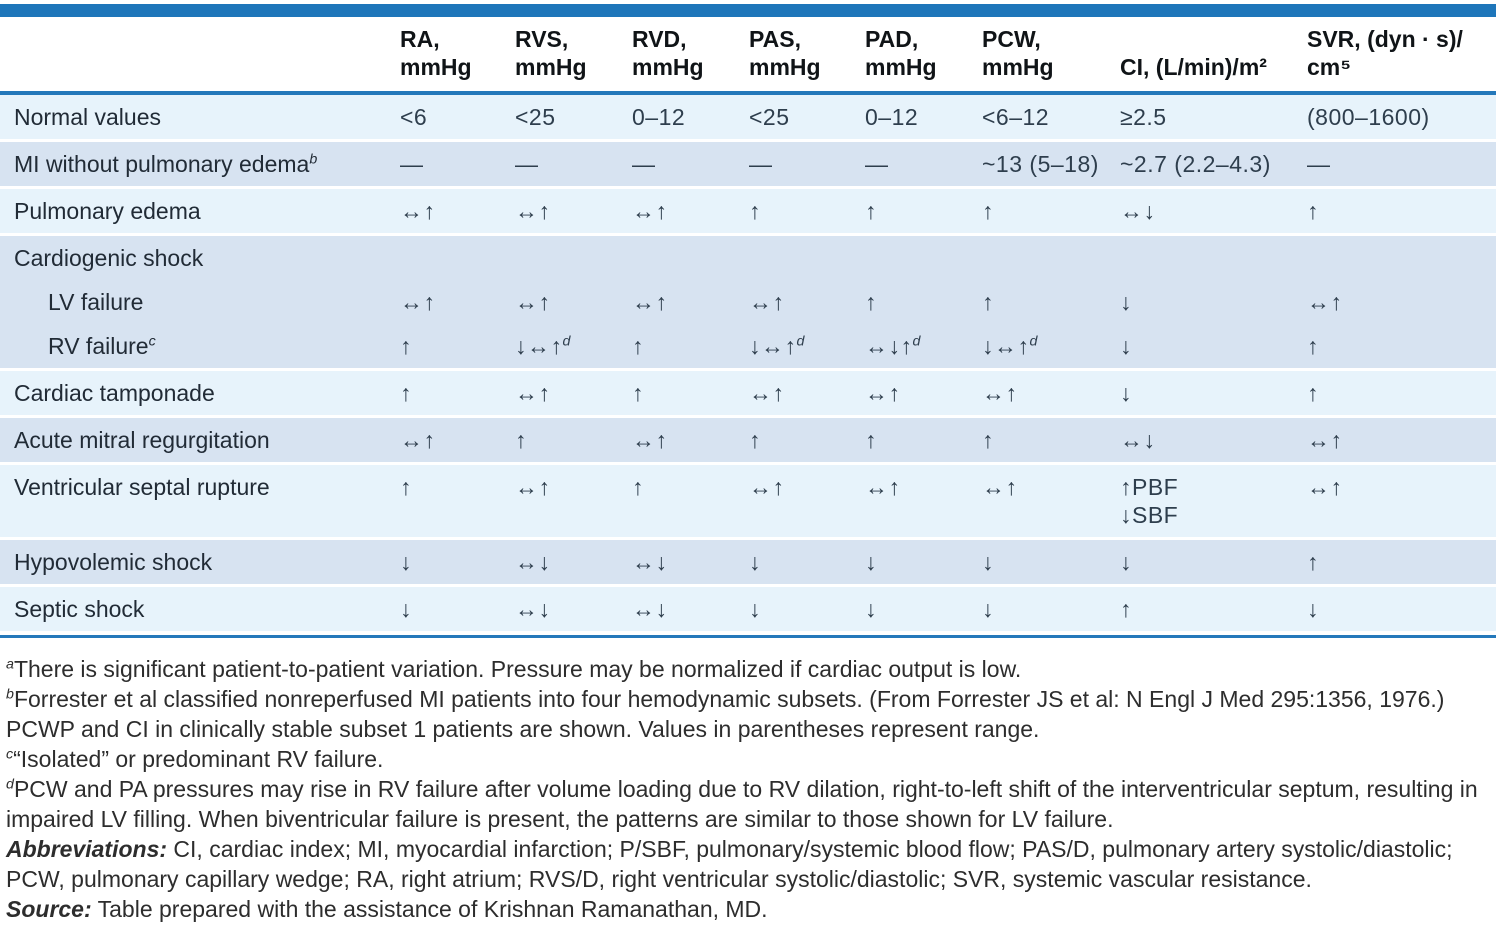  What do you see at coordinates (748, 302) in the screenshot?
I see `table-row: LV failure ↔↑ ↔↑ ↔↑ ↔↑ ↑ ↑ ↓ ↔↑` at bounding box center [748, 302].